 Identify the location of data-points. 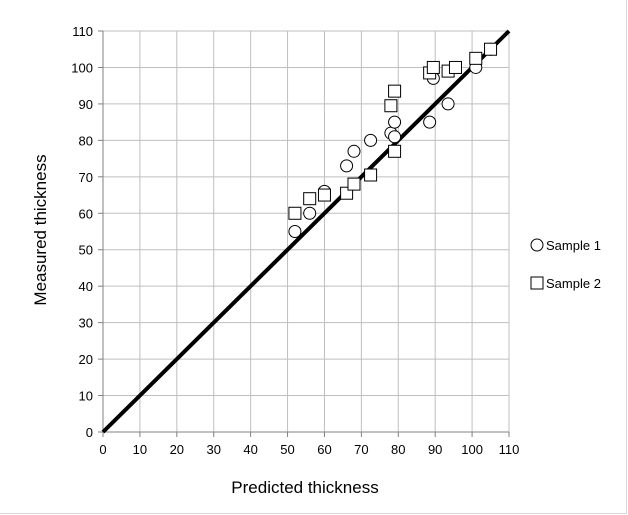
(393, 140).